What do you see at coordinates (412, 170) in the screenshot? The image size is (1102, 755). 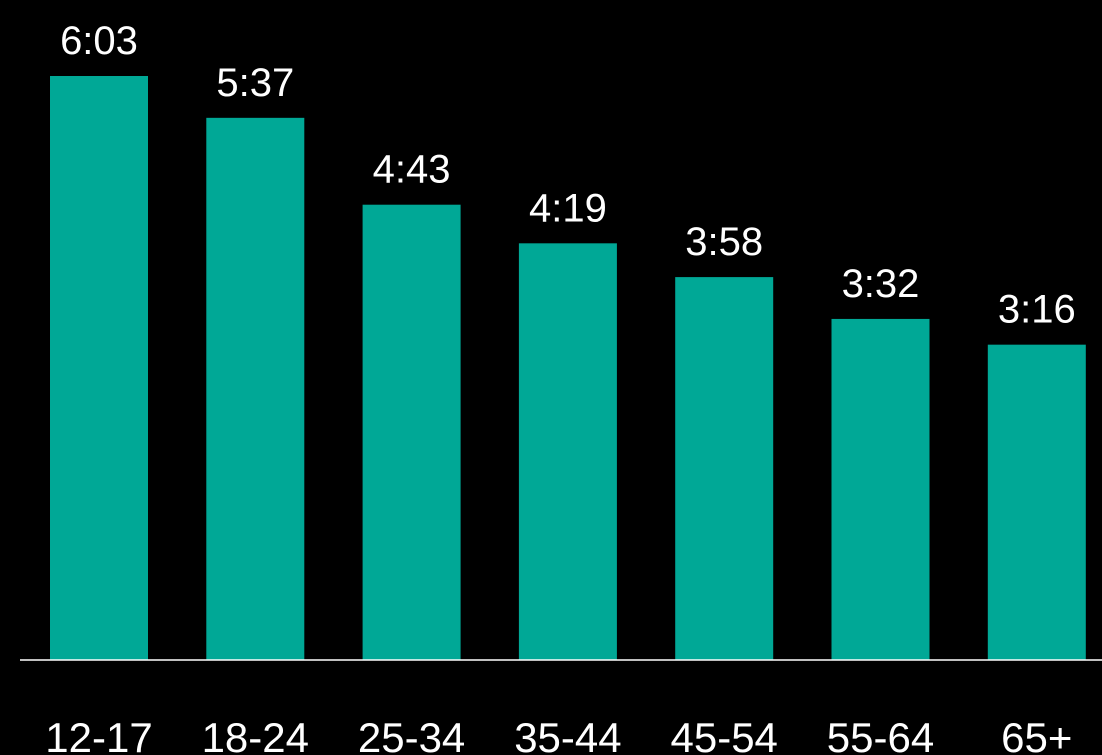 I see `data-label-25-34: 4:43` at bounding box center [412, 170].